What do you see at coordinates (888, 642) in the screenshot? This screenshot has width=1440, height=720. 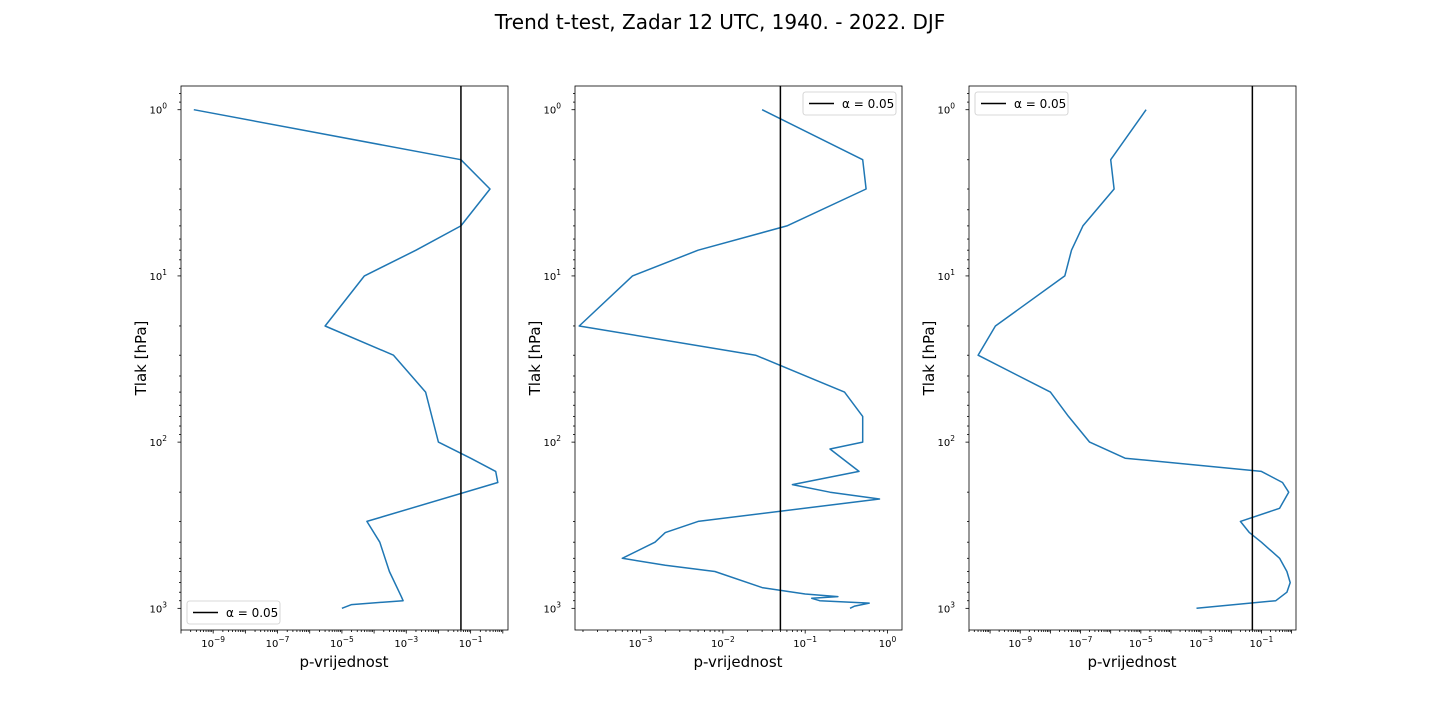 I see `x-tick-label: 10⁰` at bounding box center [888, 642].